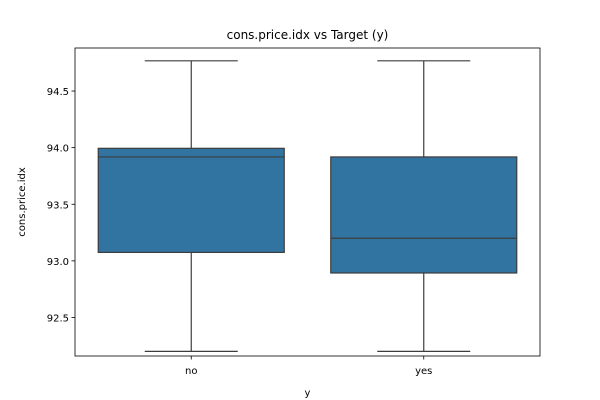  What do you see at coordinates (58, 262) in the screenshot?
I see `y-tick-label: 93.0` at bounding box center [58, 262].